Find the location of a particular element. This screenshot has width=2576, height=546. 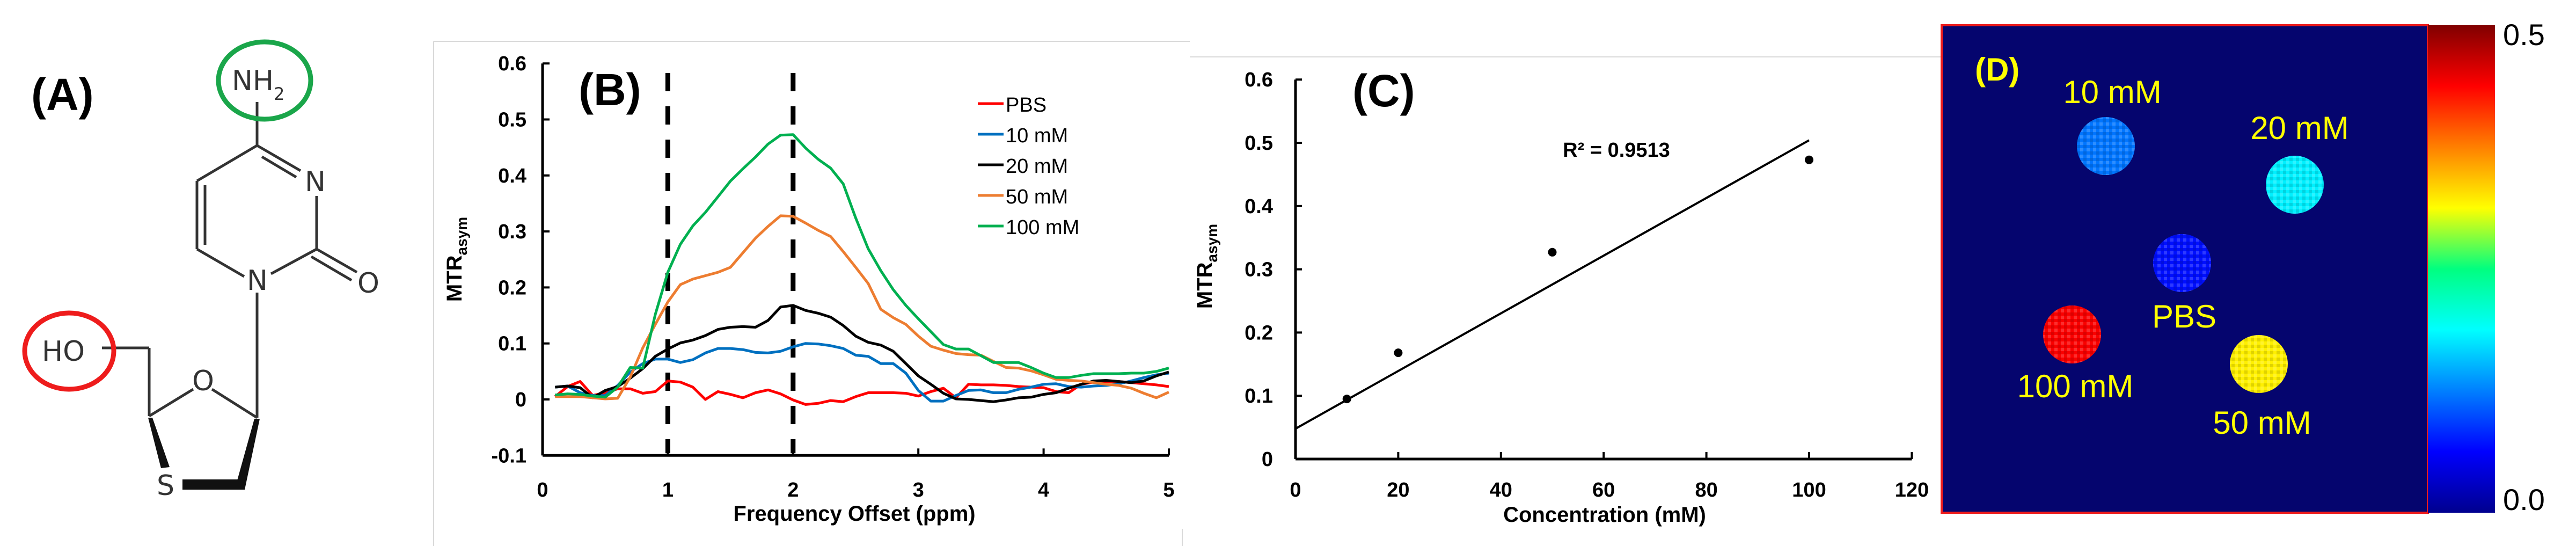

panel-a-structure: (A) NH2 N N O O HO S is located at coordinates (200, 270).